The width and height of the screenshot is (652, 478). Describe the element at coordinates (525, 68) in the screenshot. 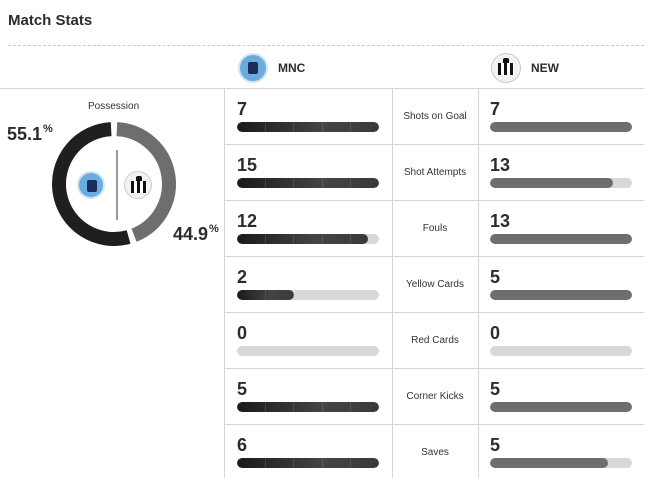

I see `away-team-header: NEW` at that location.